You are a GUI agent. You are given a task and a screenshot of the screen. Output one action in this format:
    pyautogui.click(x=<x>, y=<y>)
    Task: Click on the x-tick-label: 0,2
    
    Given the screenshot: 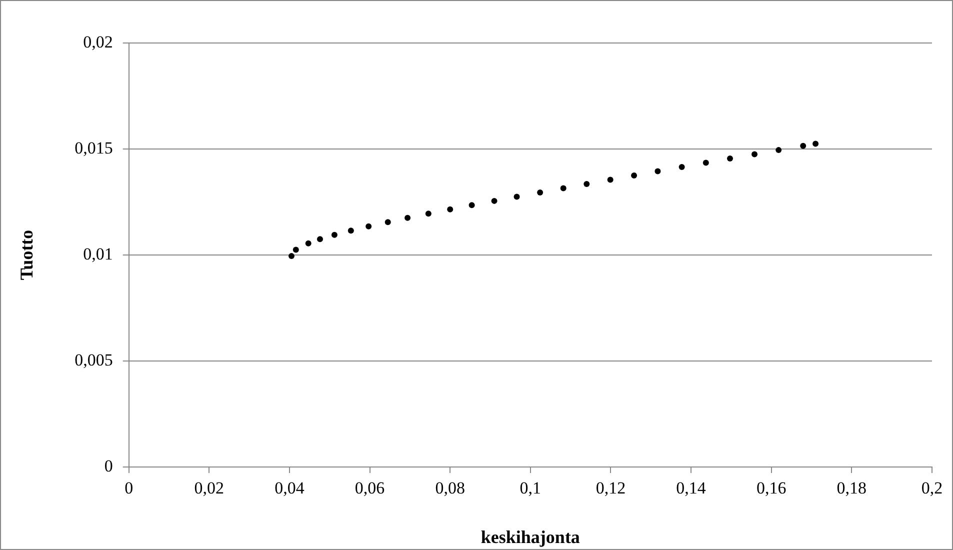 What is the action you would take?
    pyautogui.click(x=932, y=488)
    